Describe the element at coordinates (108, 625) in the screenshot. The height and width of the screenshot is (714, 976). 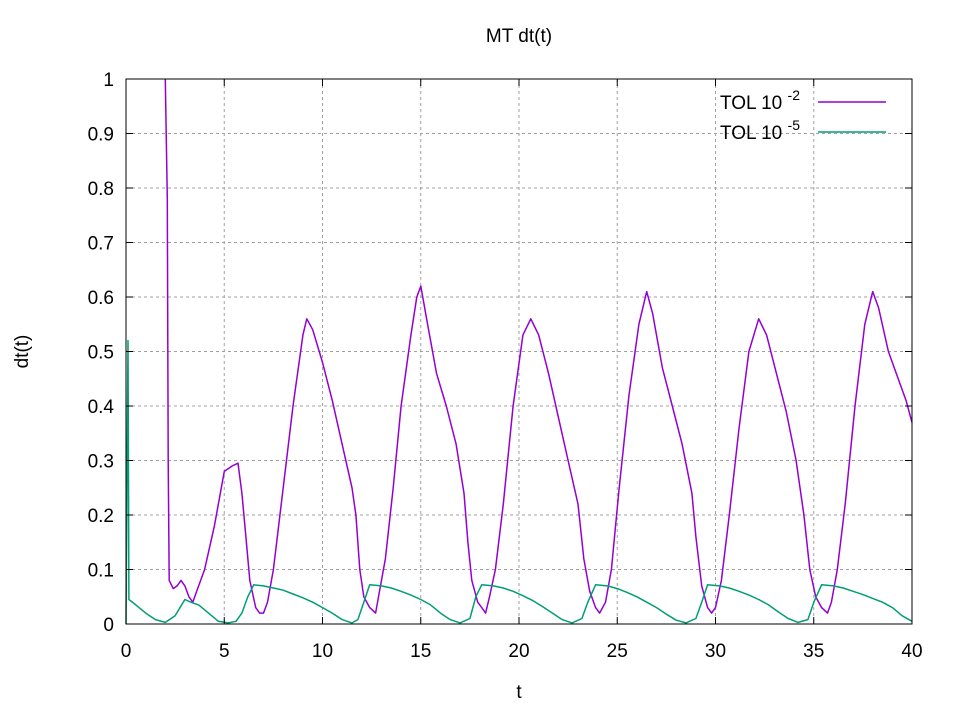
I see `y-tick-label: 0` at that location.